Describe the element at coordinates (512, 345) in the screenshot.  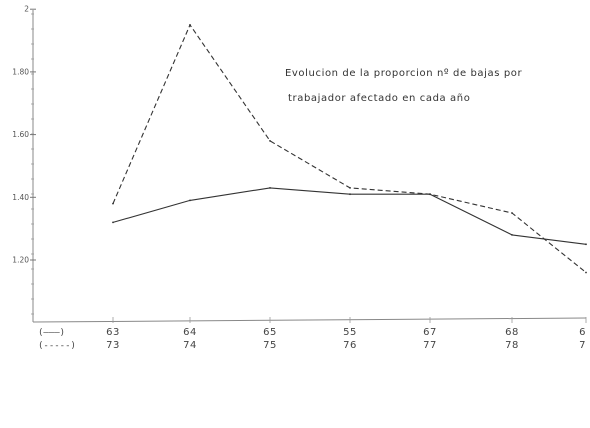
I see `category-label-row2: 78` at that location.